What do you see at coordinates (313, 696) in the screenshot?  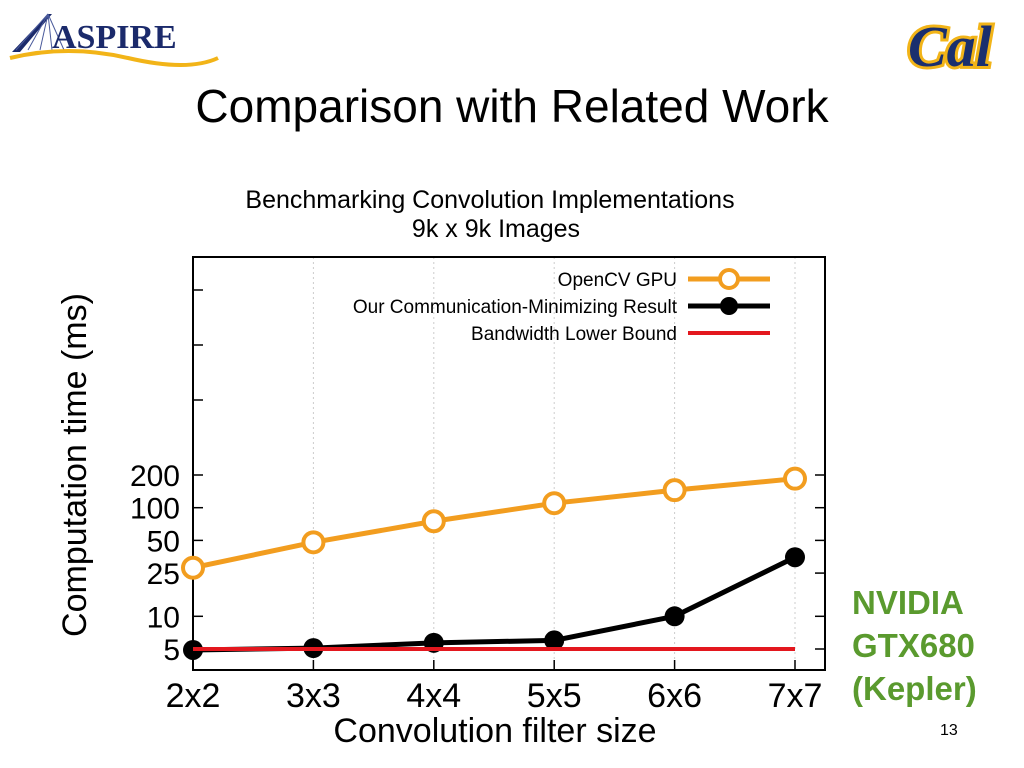 I see `x-tick-label: 3x3` at bounding box center [313, 696].